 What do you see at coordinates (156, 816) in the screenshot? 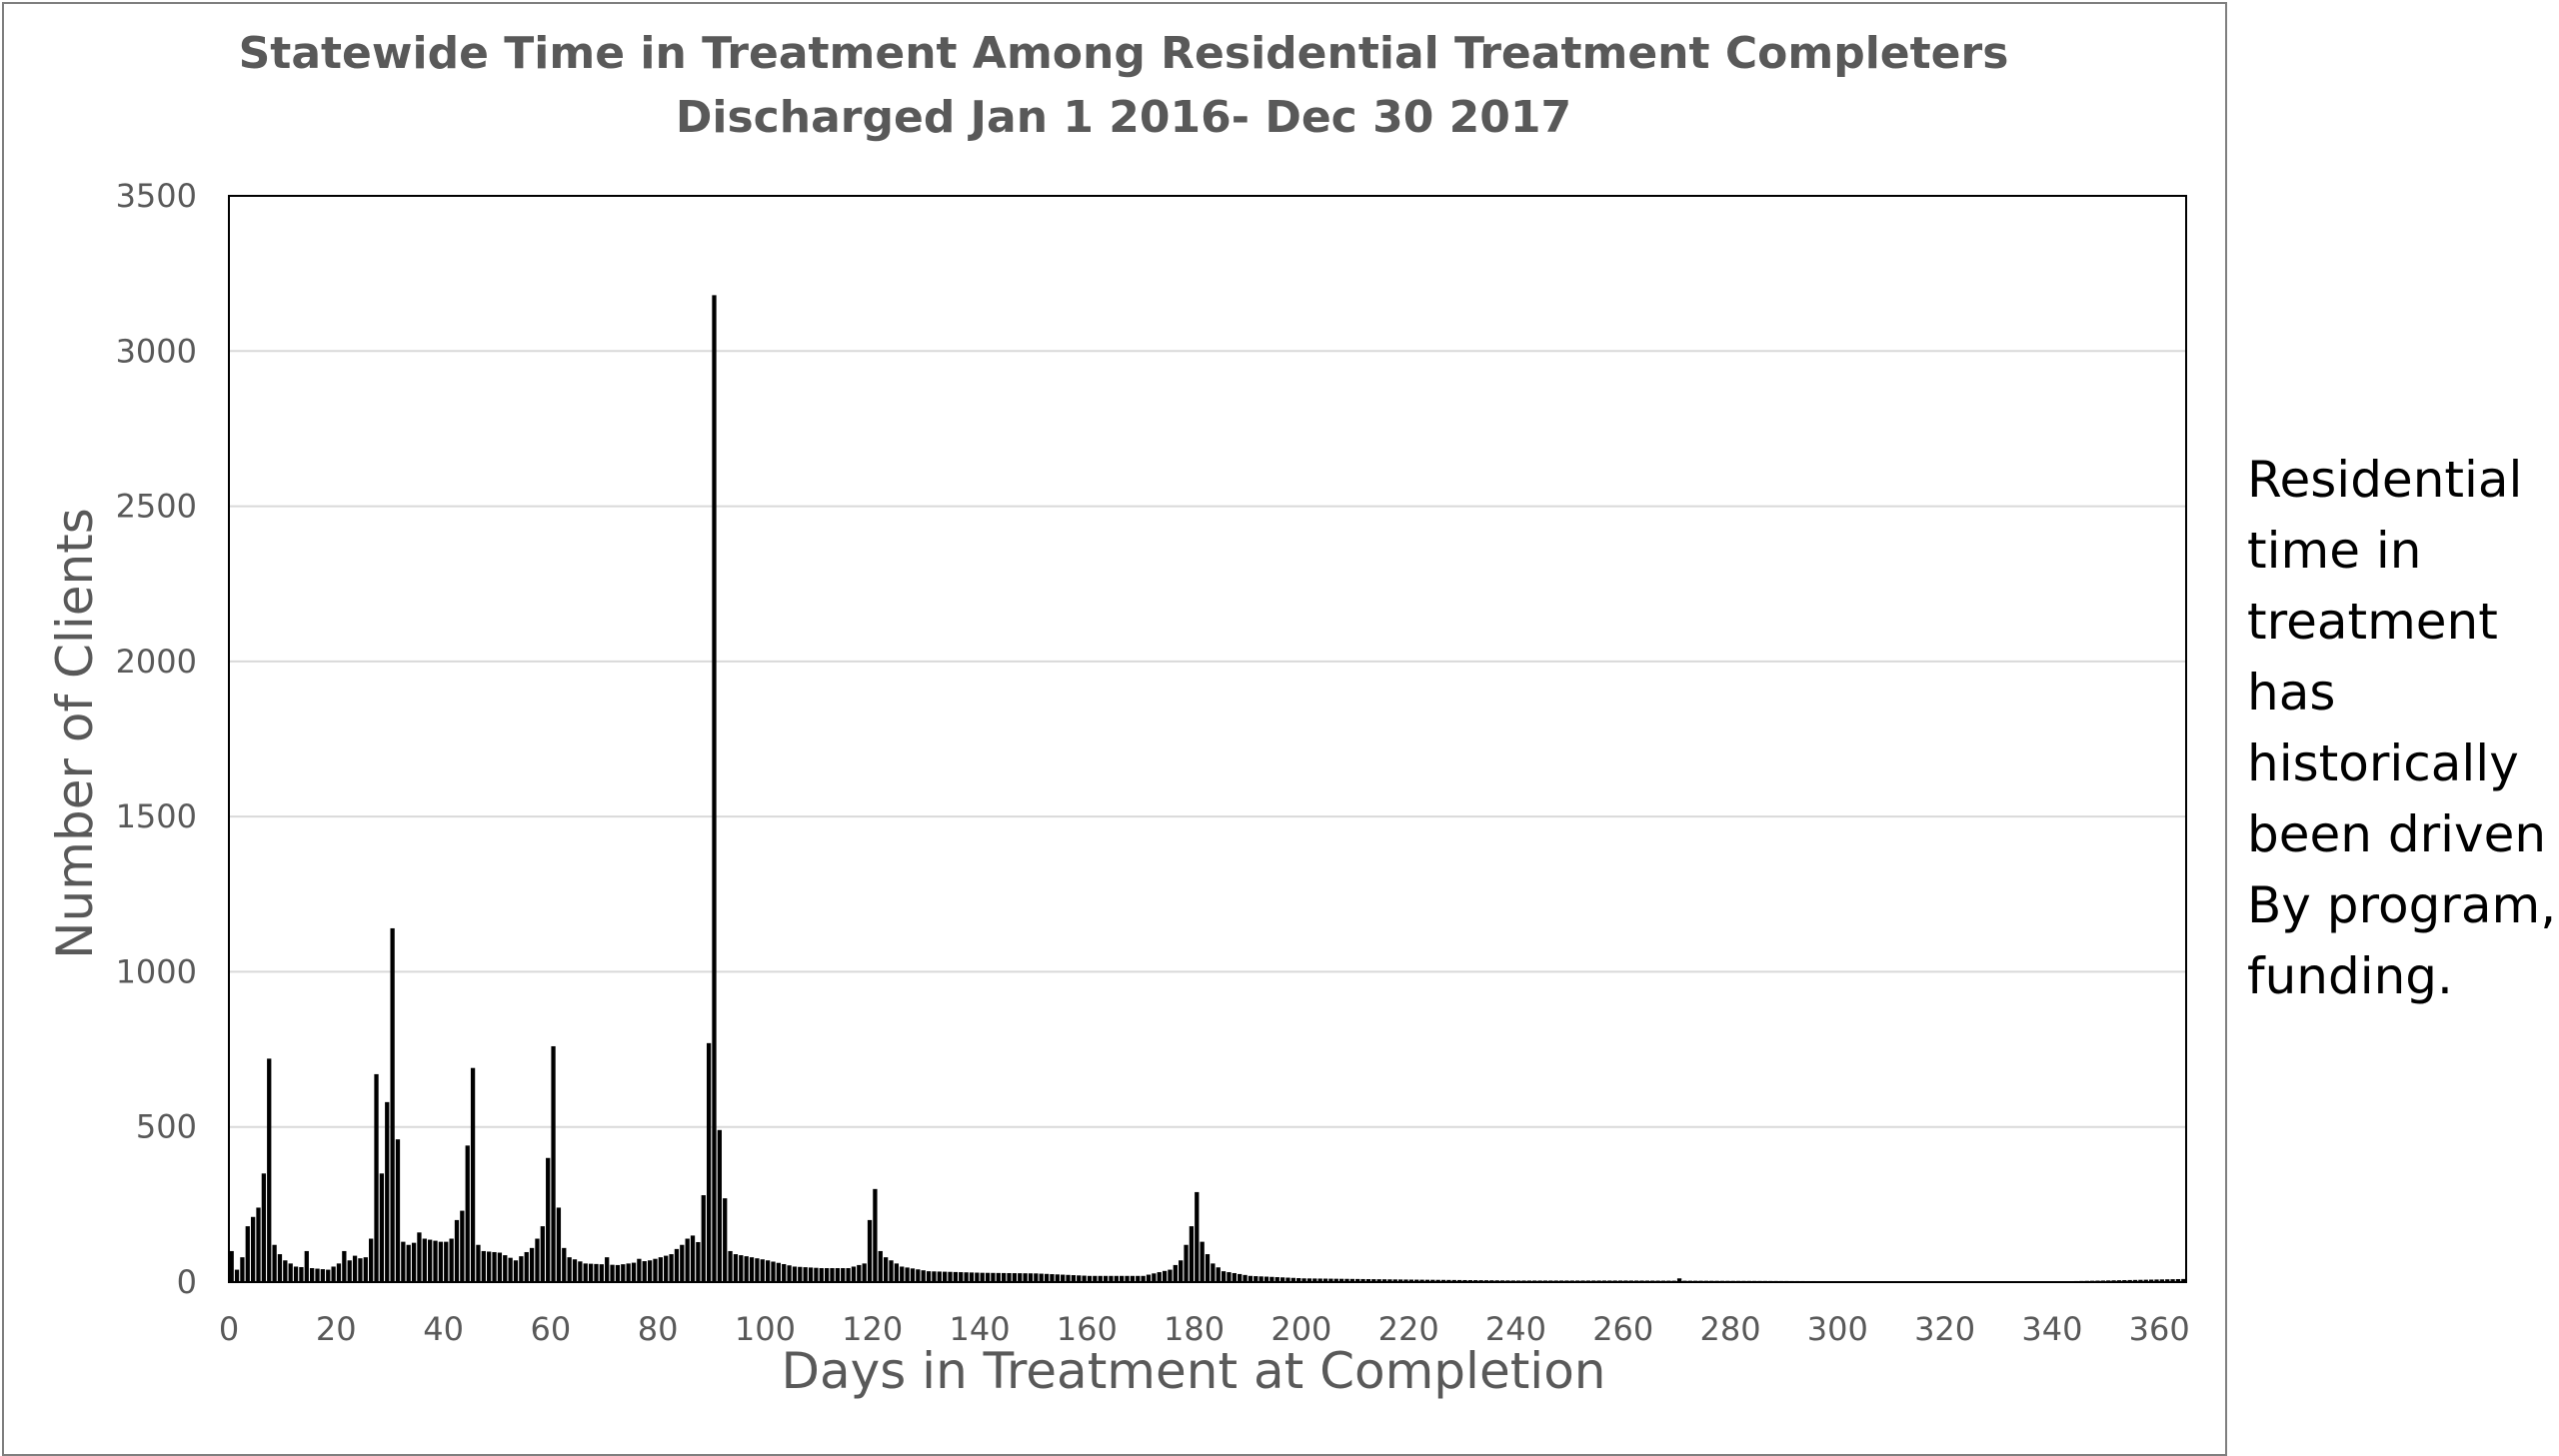
I see `y-tick-label: 1500` at bounding box center [156, 816].